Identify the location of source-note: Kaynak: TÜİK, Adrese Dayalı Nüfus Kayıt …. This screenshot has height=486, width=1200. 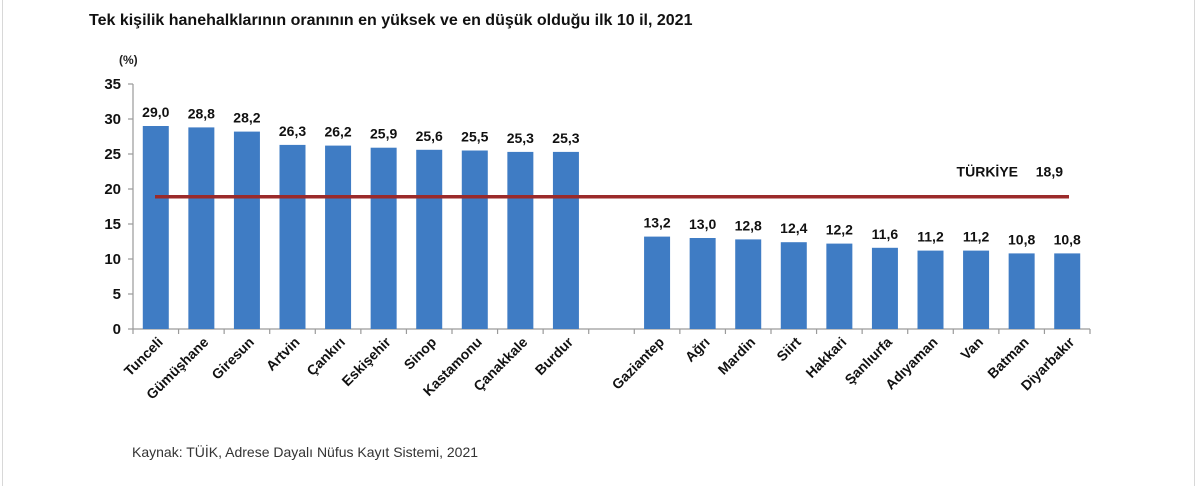
(305, 452).